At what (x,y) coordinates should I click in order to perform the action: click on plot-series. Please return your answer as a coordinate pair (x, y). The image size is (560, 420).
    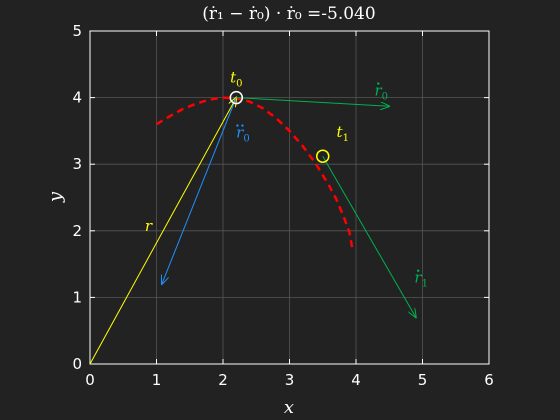
    Looking at the image, I should click on (254, 174).